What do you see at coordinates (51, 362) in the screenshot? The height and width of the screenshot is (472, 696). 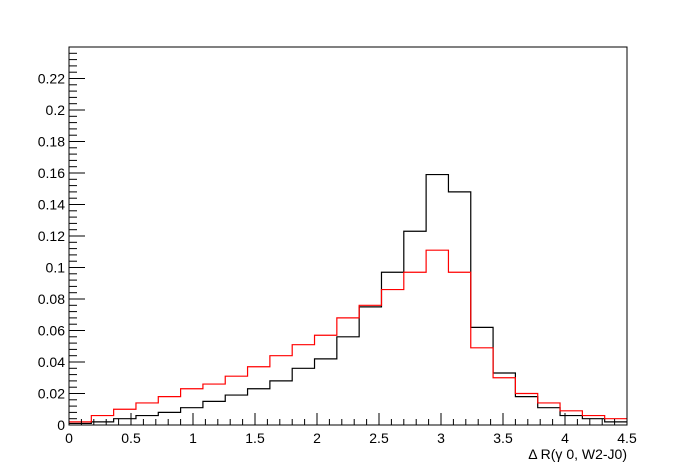 I see `y-tick-label: 0.04` at bounding box center [51, 362].